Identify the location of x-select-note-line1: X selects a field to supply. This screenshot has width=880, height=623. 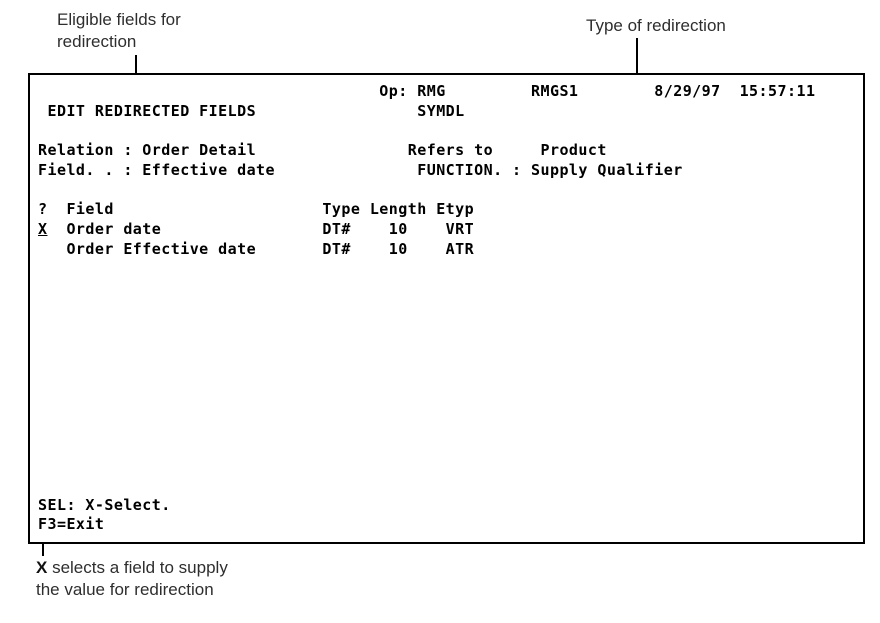
(132, 568).